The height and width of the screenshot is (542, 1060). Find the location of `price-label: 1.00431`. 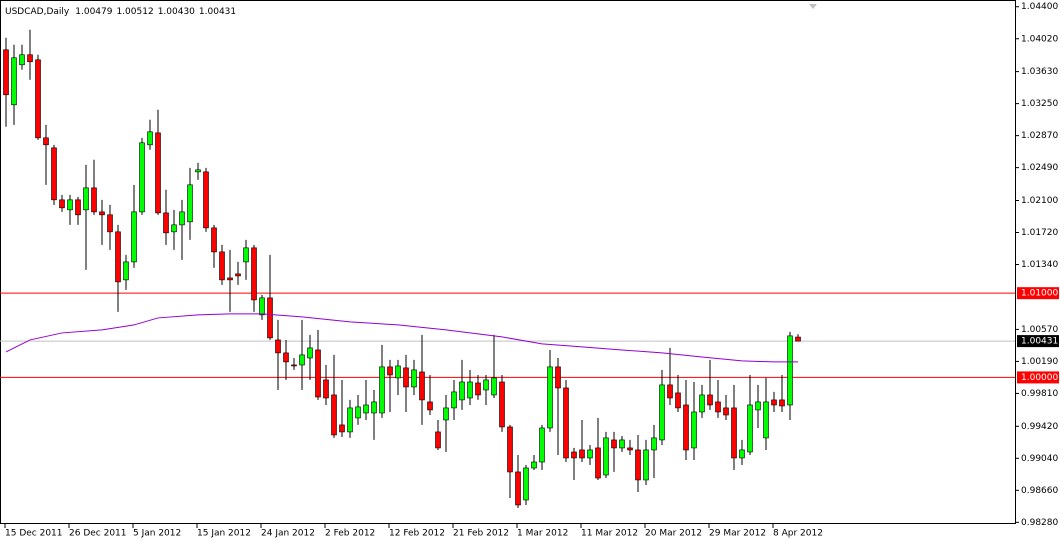

price-label: 1.00431 is located at coordinates (1039, 342).